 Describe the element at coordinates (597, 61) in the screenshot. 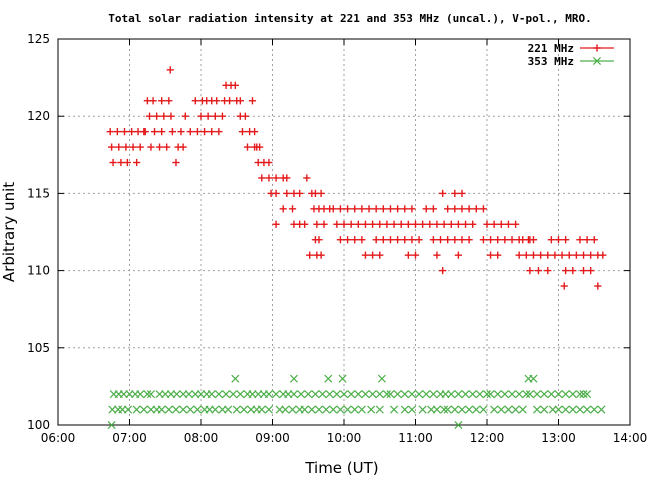

I see `legend-marker` at that location.